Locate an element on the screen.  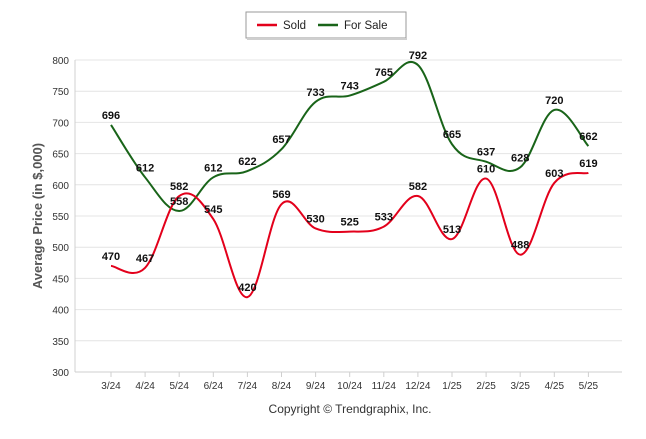
data-label-for-sale: 733 is located at coordinates (315, 93).